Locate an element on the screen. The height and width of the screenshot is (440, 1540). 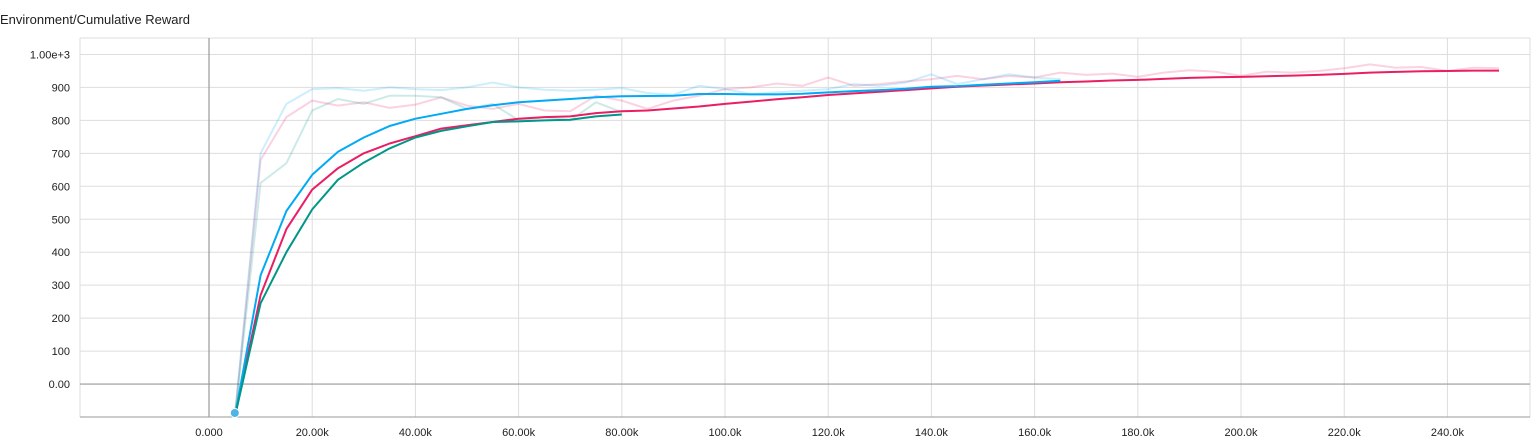
y-tick-label: 400 is located at coordinates (61, 253).